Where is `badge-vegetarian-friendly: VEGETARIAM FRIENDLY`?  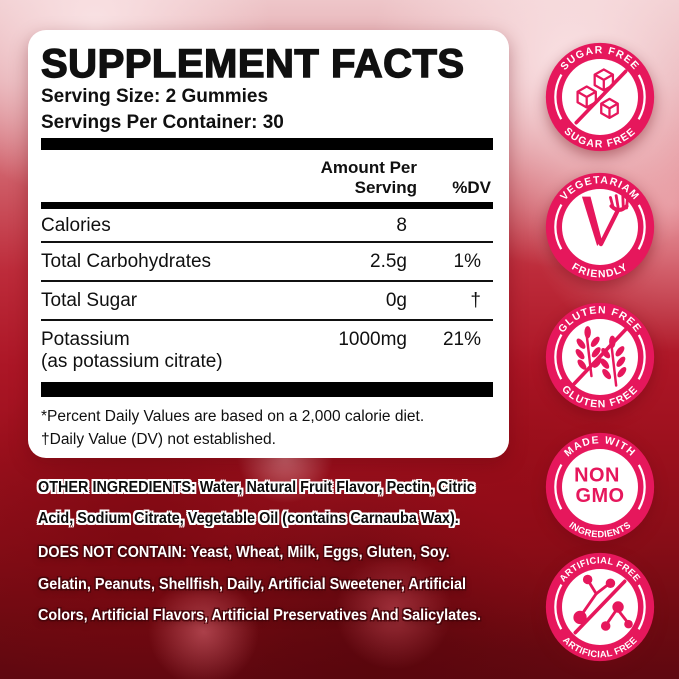
badge-vegetarian-friendly: VEGETARIAM FRIENDLY is located at coordinates (600, 227).